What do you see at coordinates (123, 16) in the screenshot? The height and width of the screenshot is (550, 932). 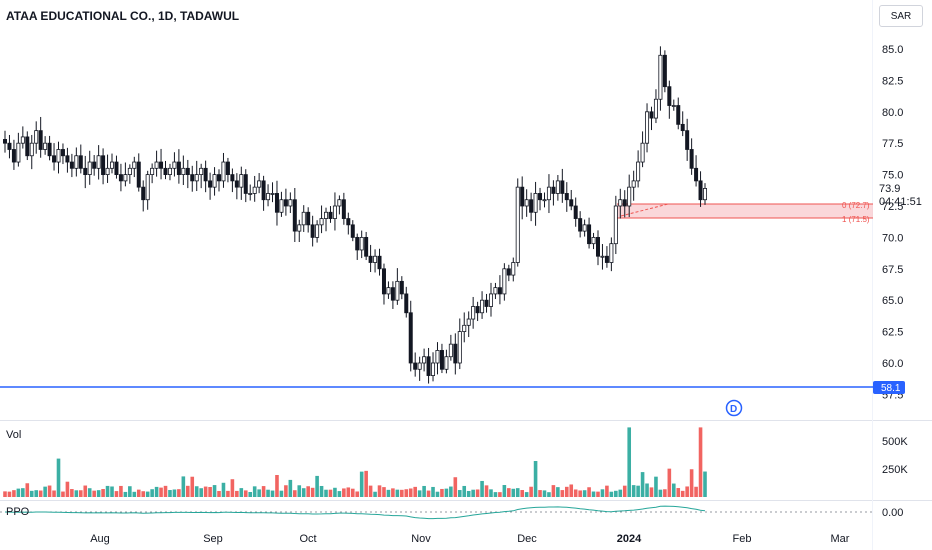 I see `chart-title: ATAA EDUCATIONAL CO., 1D, TADAWUL` at bounding box center [123, 16].